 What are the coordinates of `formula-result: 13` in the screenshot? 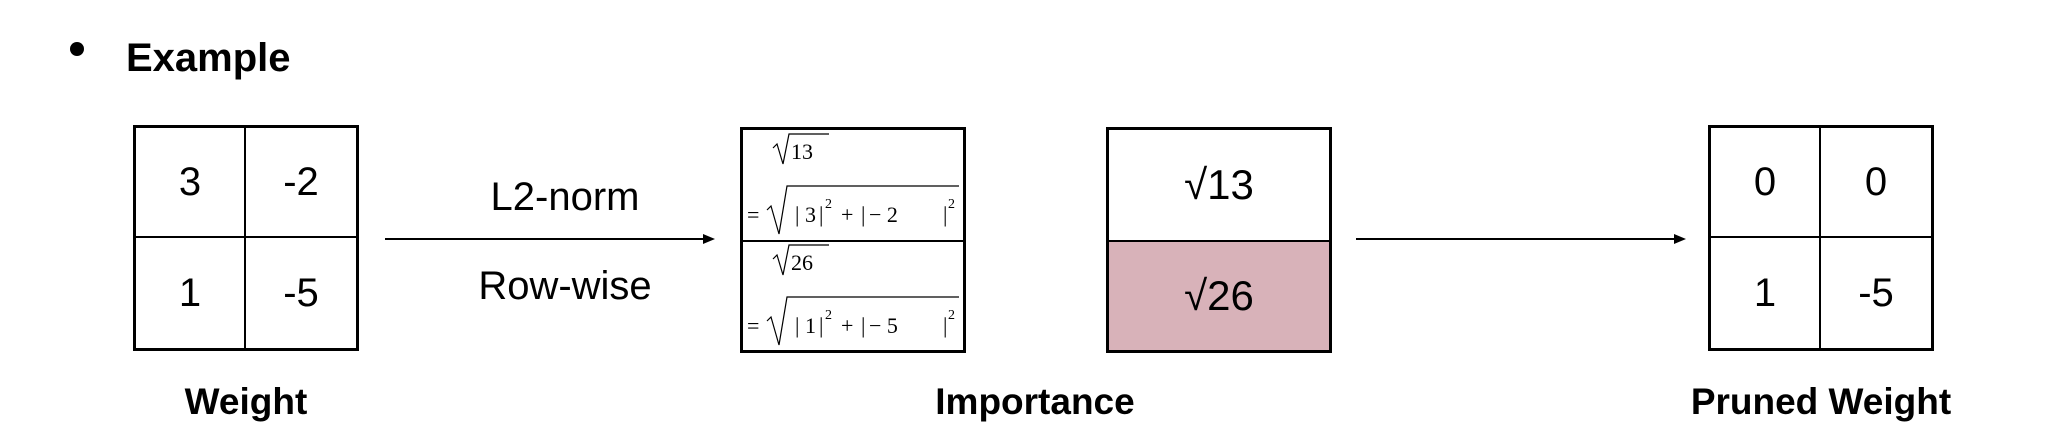 It's located at (802, 151).